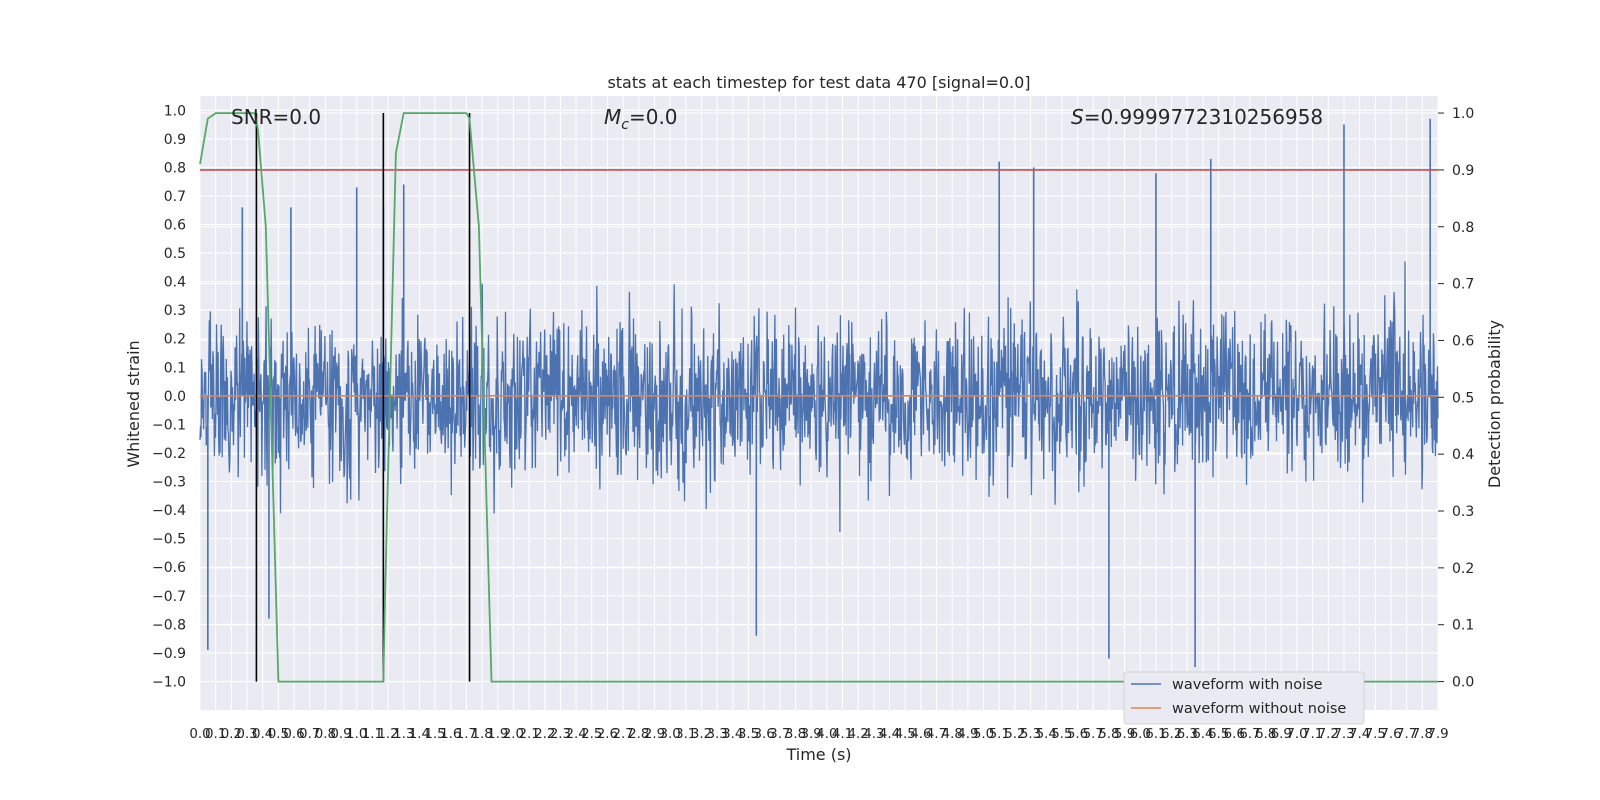  What do you see at coordinates (625, 125) in the screenshot?
I see `chirp-mass-subscript: c` at bounding box center [625, 125].